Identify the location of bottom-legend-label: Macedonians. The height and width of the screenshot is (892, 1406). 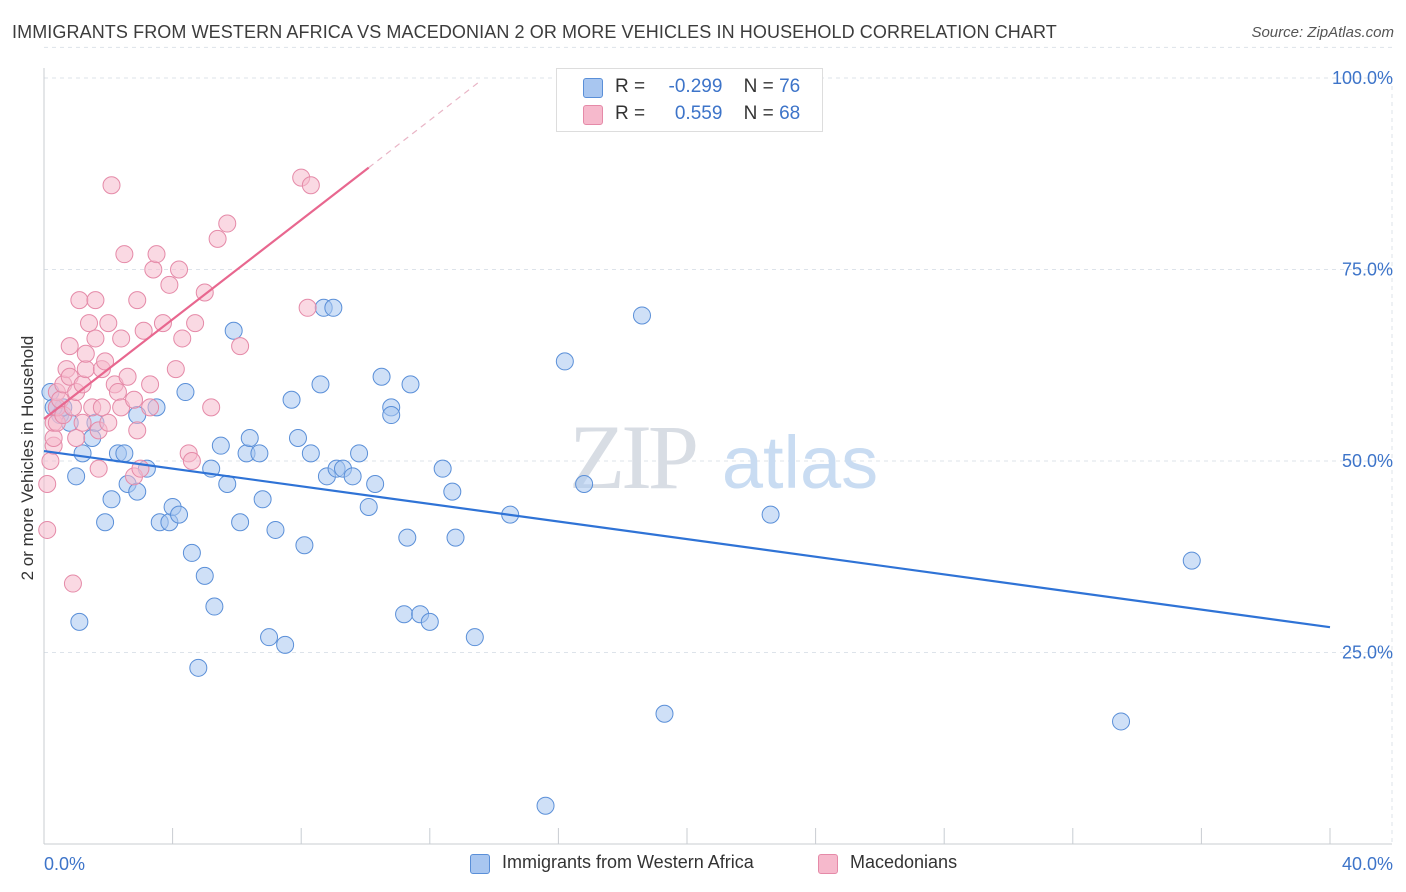
(904, 862).